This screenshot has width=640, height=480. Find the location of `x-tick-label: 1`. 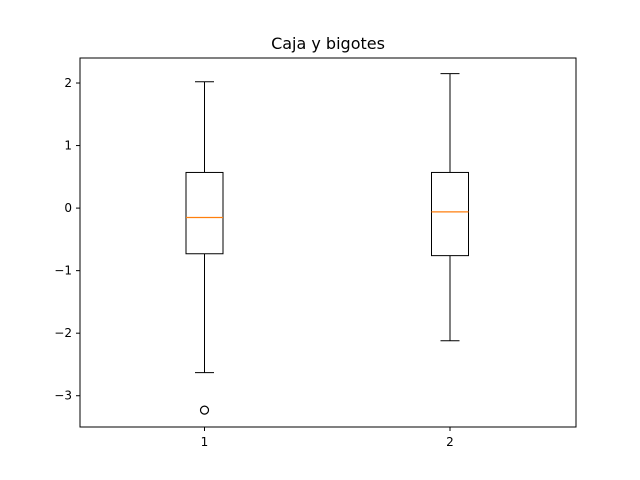

x-tick-label: 1 is located at coordinates (205, 442).